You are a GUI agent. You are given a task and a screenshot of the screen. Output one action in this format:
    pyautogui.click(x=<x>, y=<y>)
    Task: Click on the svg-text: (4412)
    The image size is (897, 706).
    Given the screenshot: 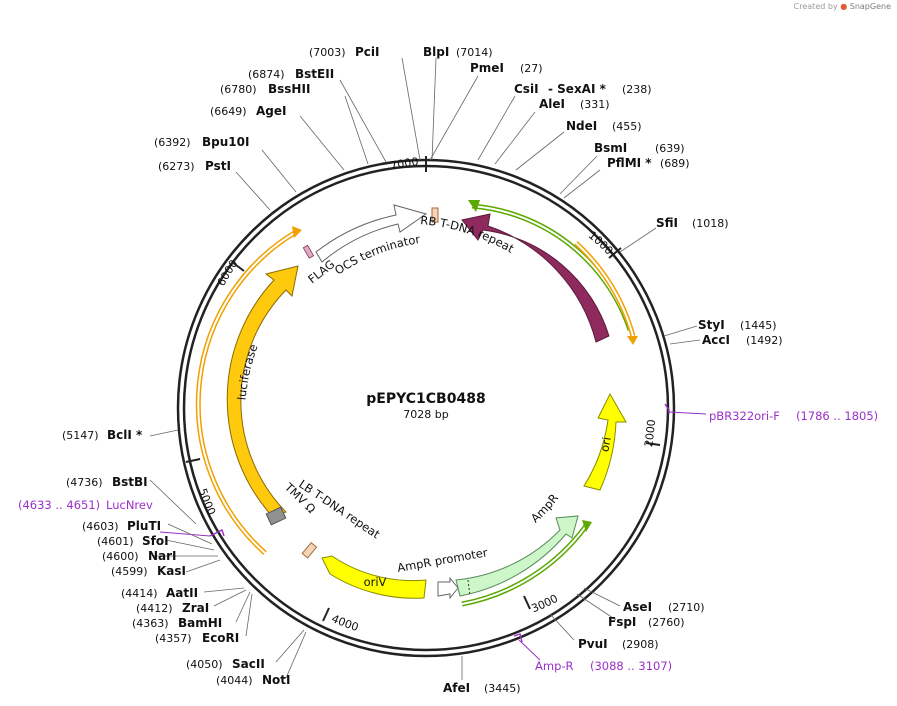 What is the action you would take?
    pyautogui.click(x=154, y=608)
    